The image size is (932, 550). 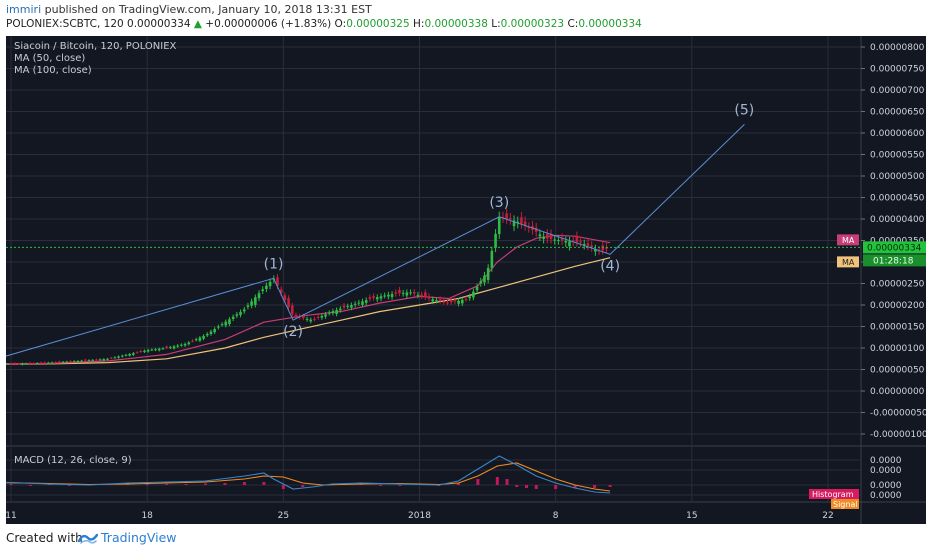 What do you see at coordinates (274, 264) in the screenshot?
I see `wave-label-1: (1)` at bounding box center [274, 264].